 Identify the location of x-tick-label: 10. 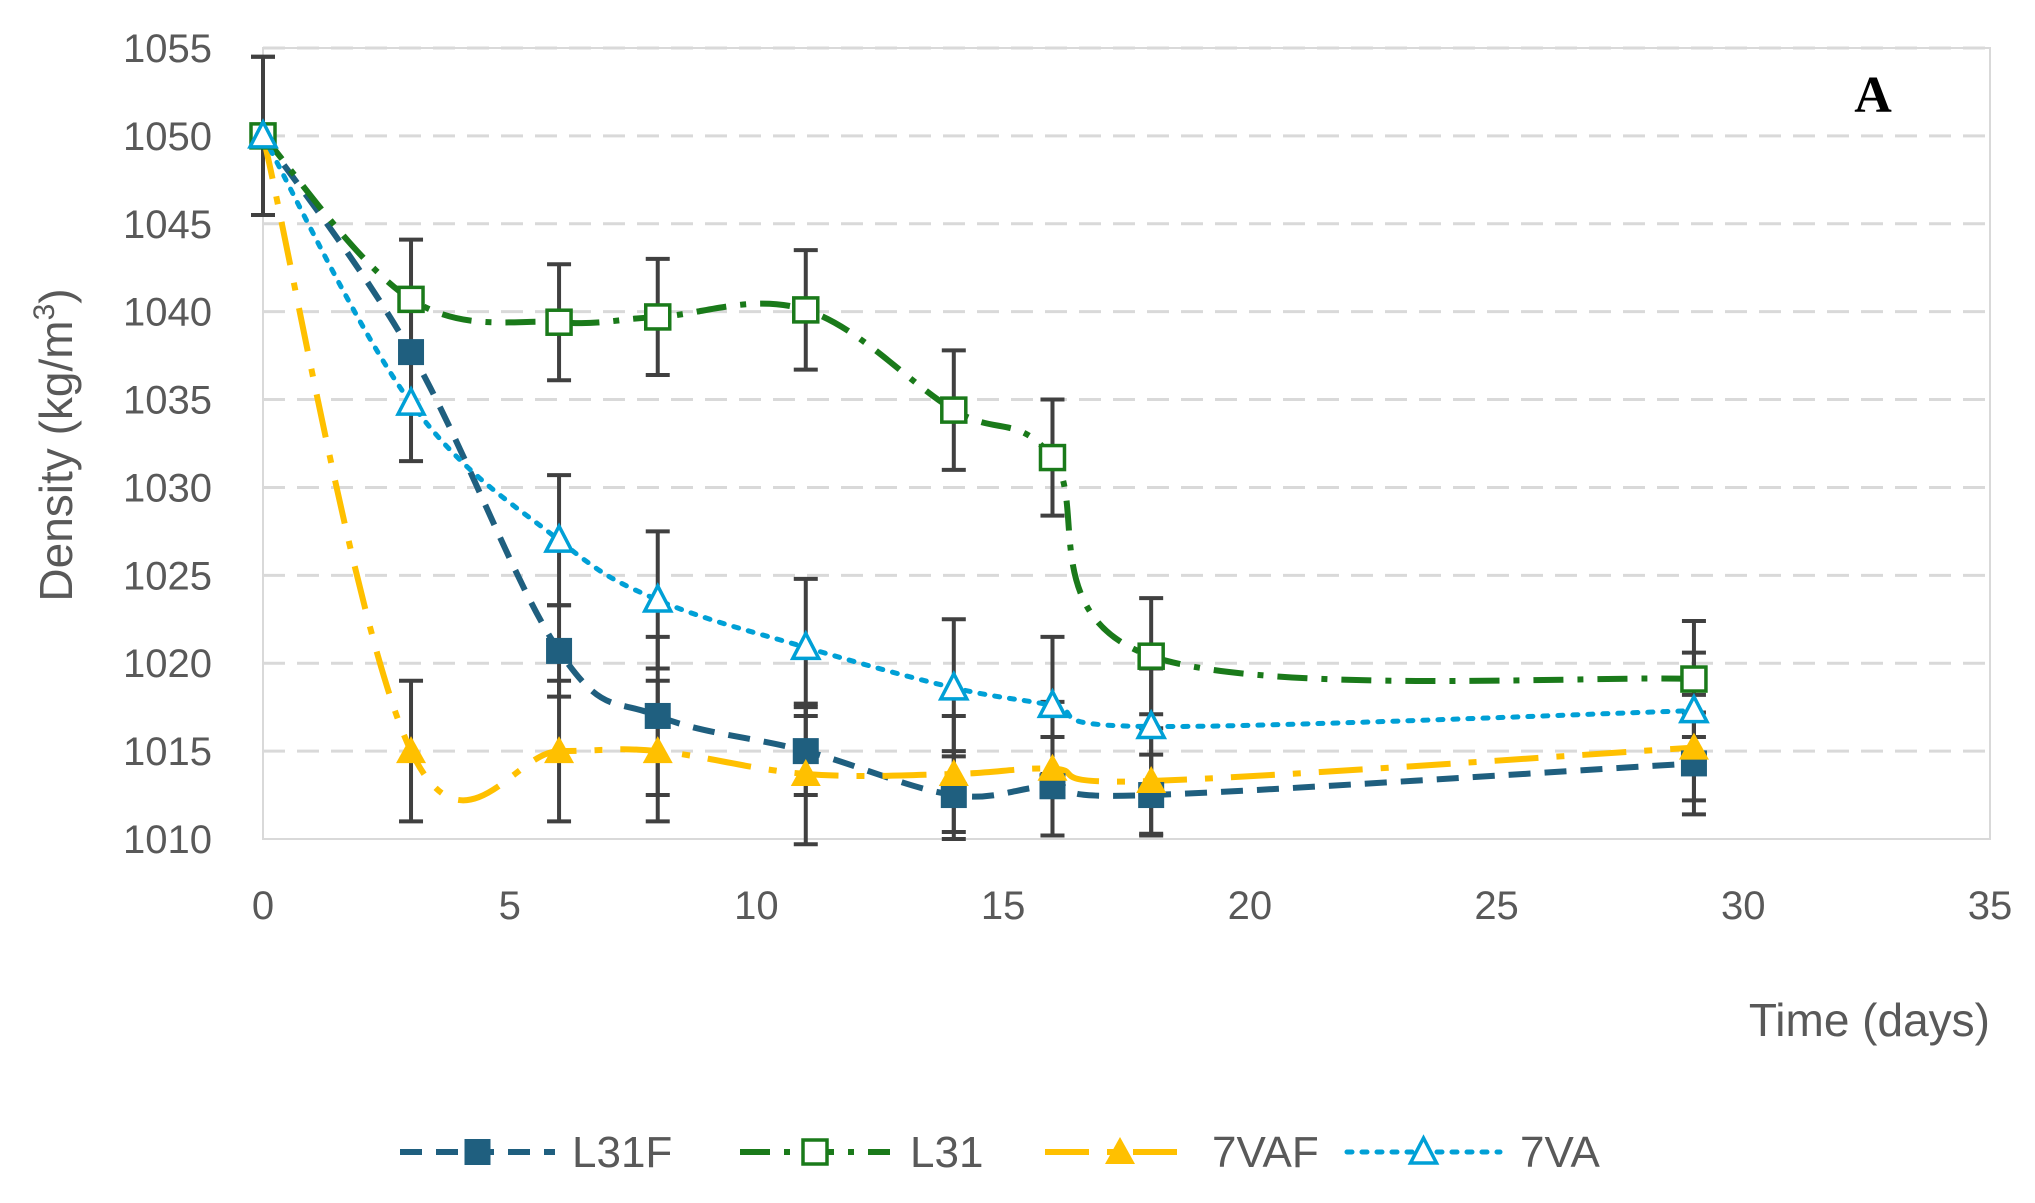
(756, 906).